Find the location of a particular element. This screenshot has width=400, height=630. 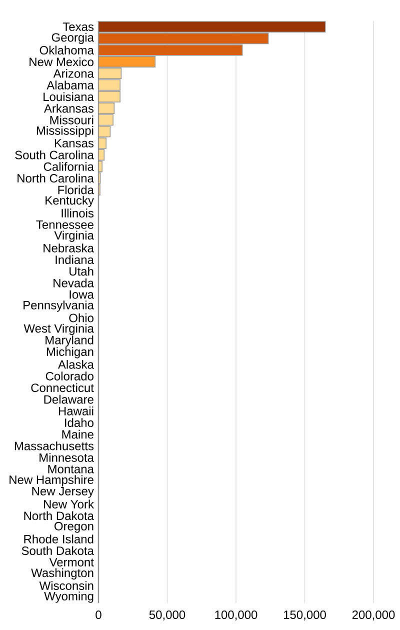

y-tick-label: Oregon is located at coordinates (74, 527).